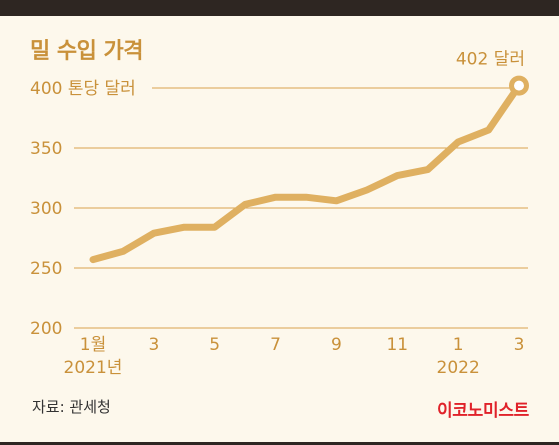  Describe the element at coordinates (46, 209) in the screenshot. I see `y-tick-label: 300` at that location.